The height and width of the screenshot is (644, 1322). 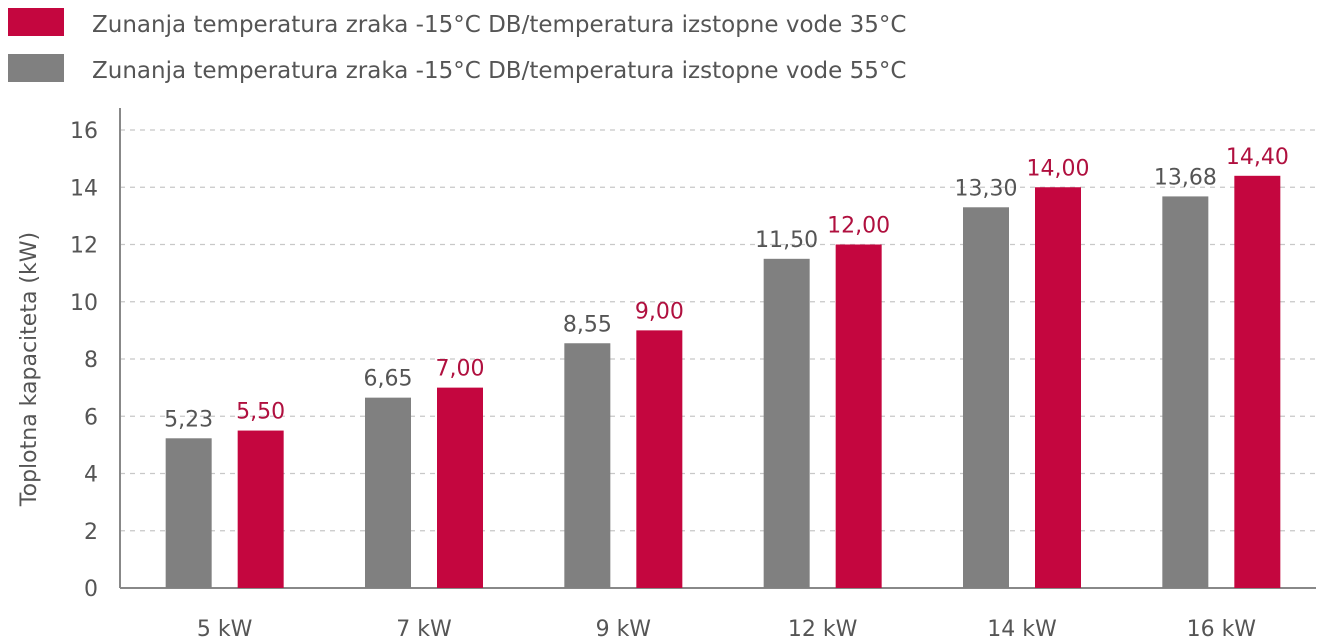 What do you see at coordinates (91, 532) in the screenshot?
I see `y-tick-label-2: 2` at bounding box center [91, 532].